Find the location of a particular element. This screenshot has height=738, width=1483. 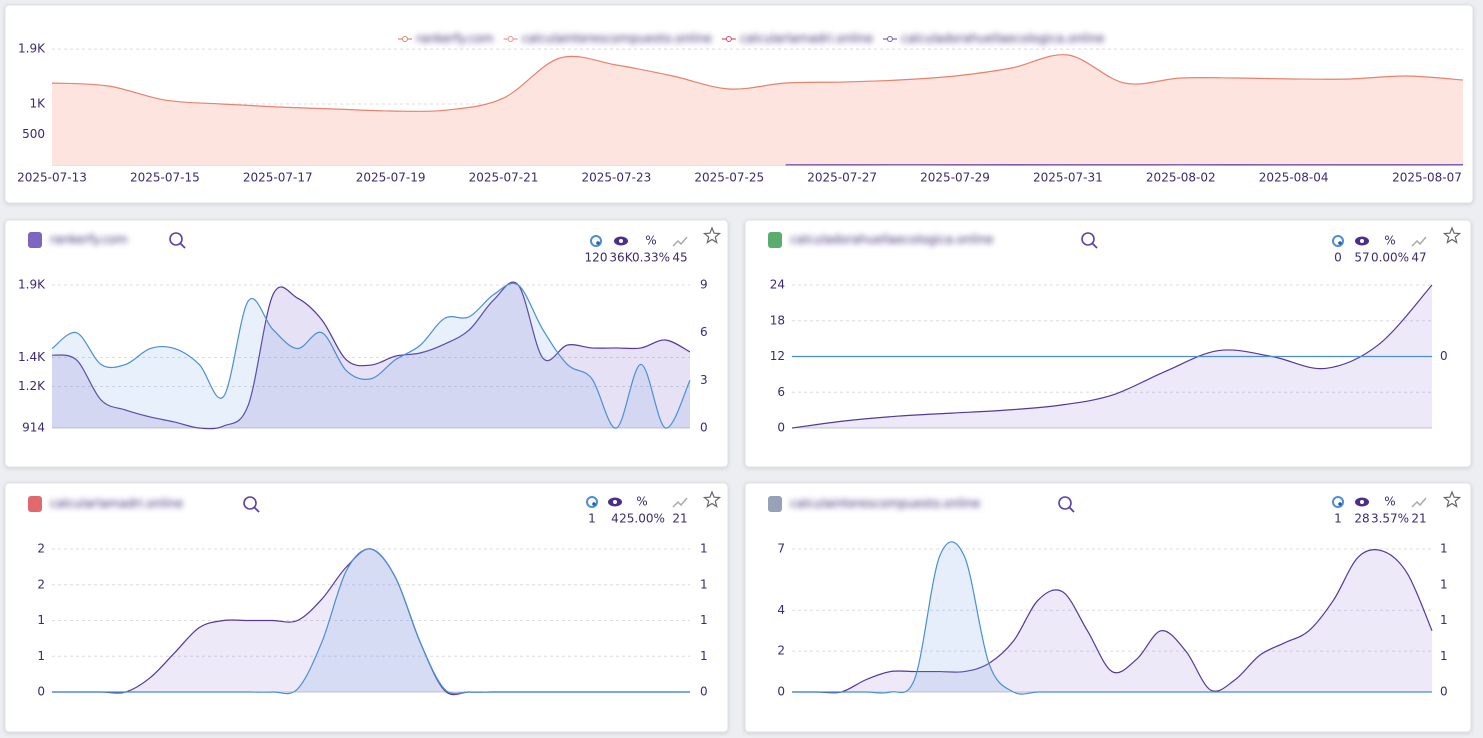

x-tick-label: 2025-07-23 is located at coordinates (617, 178).